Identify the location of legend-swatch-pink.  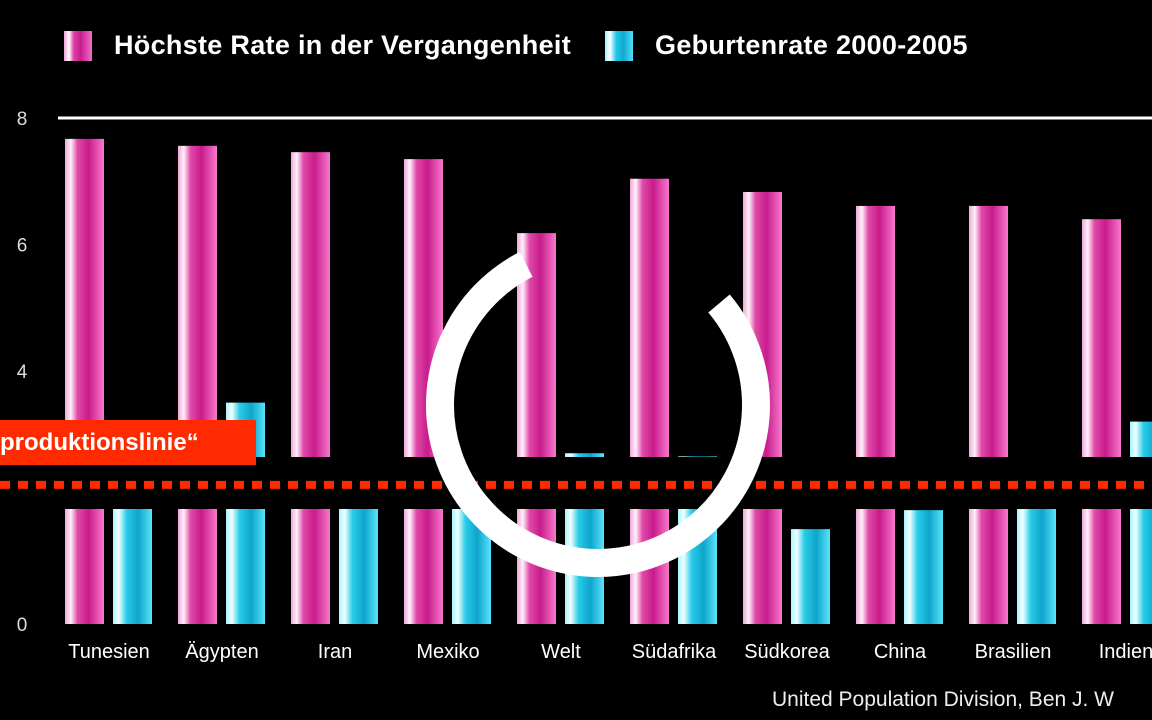
(78, 45).